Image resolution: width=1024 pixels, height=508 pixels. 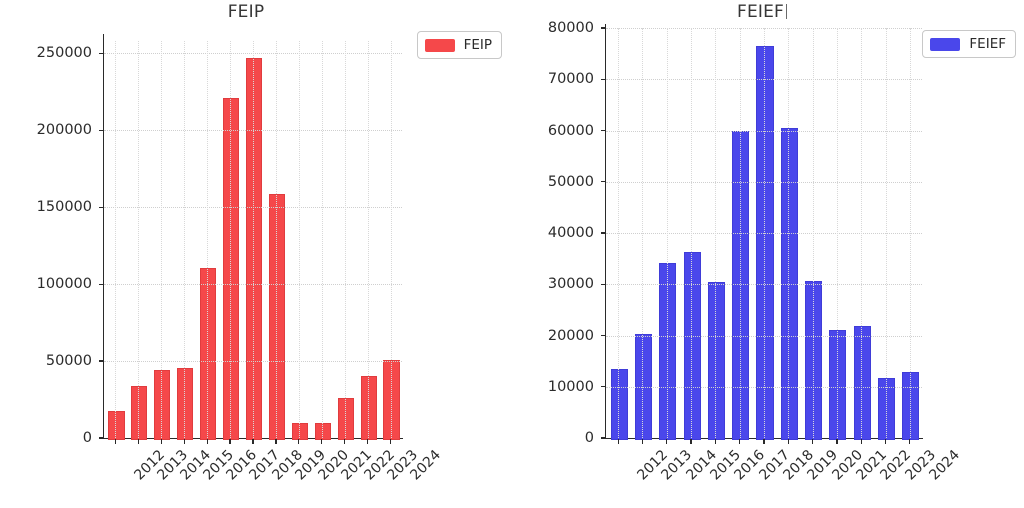 I want to click on legend-label-feip: FEIP, so click(x=477, y=45).